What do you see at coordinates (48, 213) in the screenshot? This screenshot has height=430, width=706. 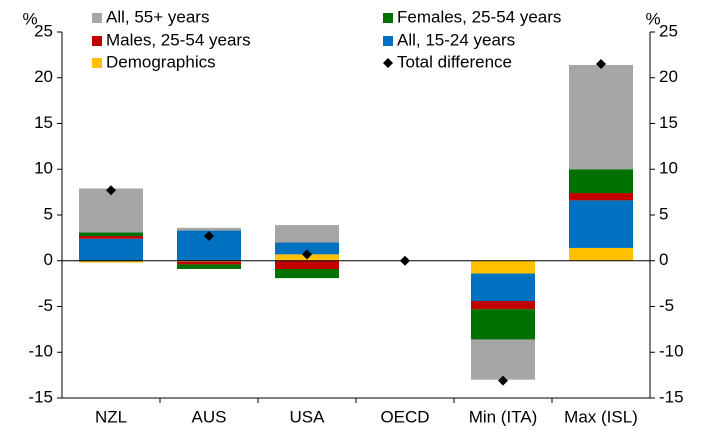 I see `y-tick-label: 5` at bounding box center [48, 213].